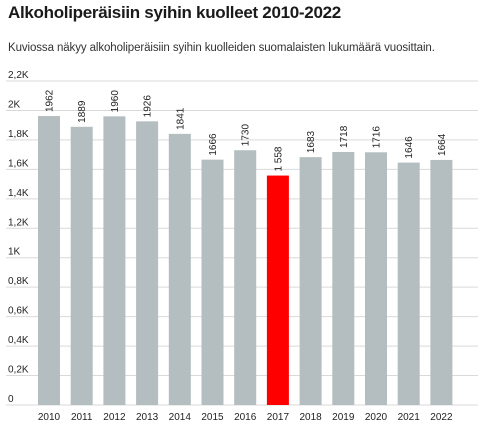 The width and height of the screenshot is (484, 426). Describe the element at coordinates (310, 417) in the screenshot. I see `x-tick-label: 2018` at that location.